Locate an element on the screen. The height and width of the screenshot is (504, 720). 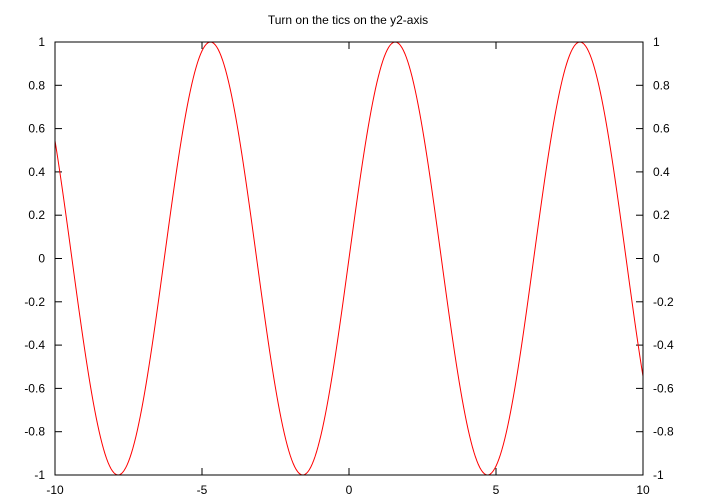
y2-tick-label: -0.4 is located at coordinates (663, 345).